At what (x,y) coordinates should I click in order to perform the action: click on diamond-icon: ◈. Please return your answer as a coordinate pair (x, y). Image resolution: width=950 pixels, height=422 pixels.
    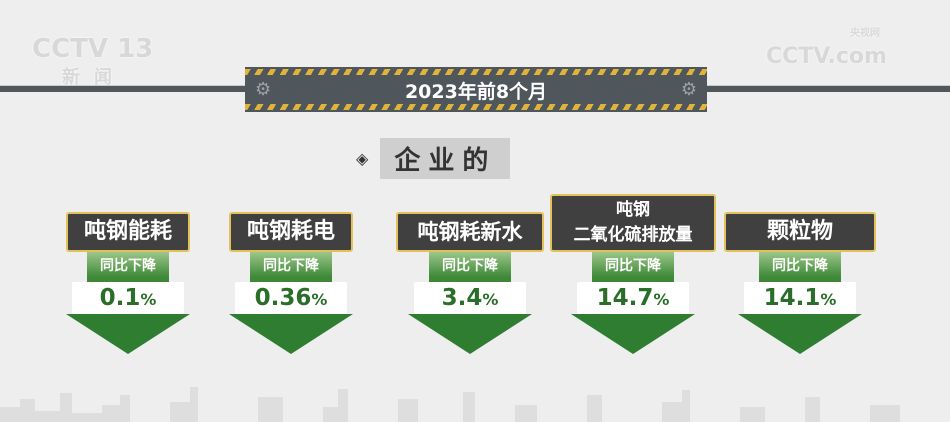
    Looking at the image, I should click on (362, 158).